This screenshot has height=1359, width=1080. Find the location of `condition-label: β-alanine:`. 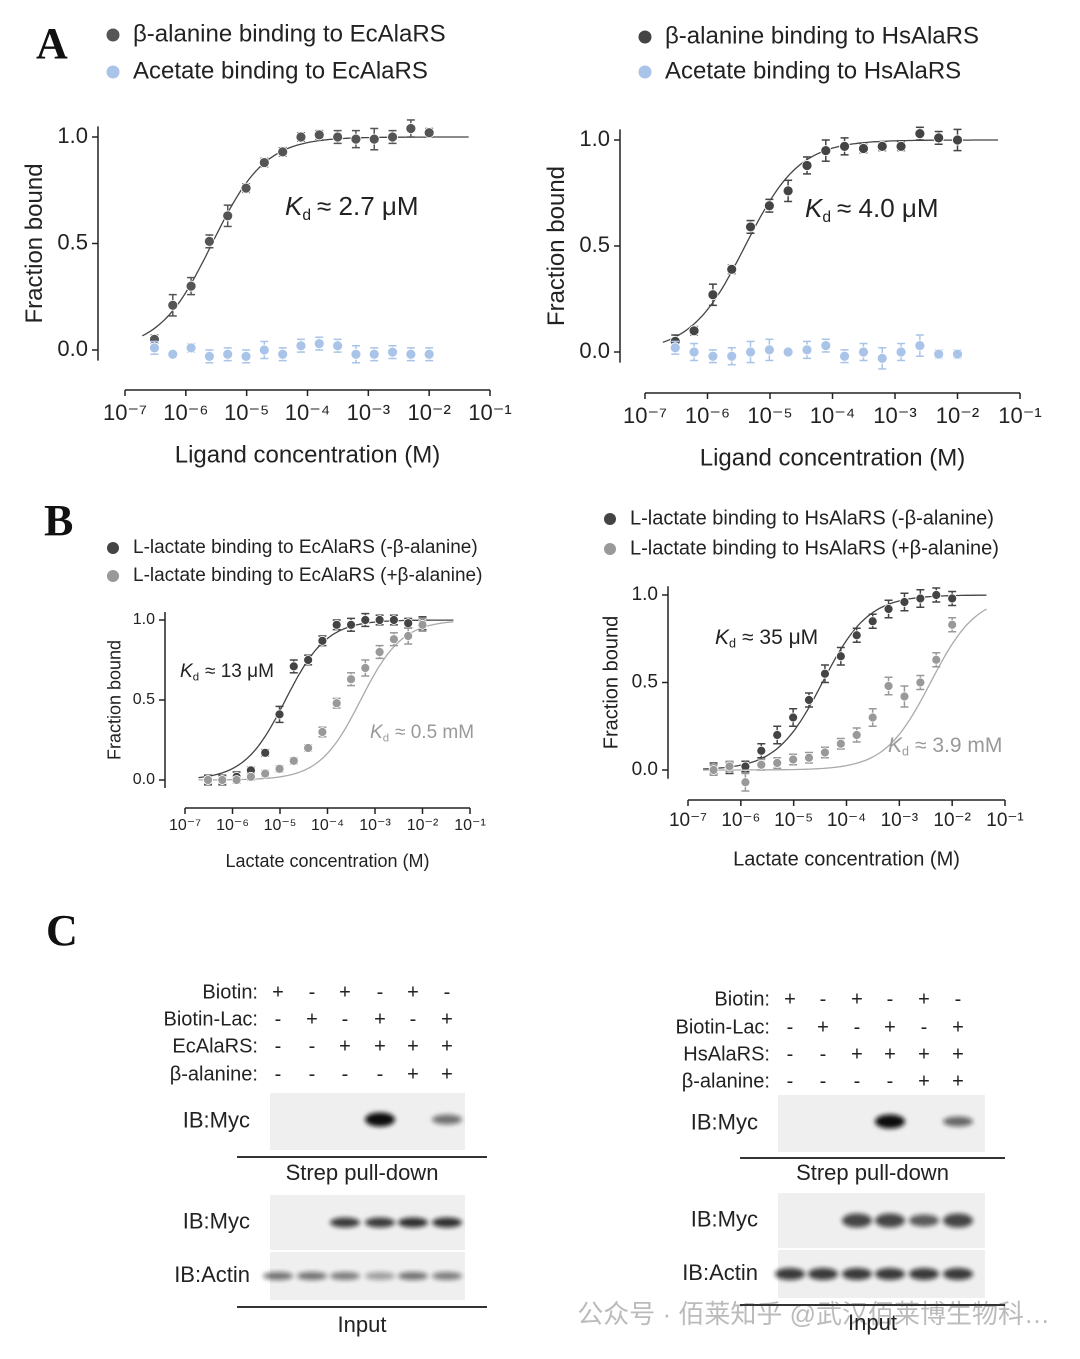

condition-label: β-alanine: is located at coordinates (214, 1074).